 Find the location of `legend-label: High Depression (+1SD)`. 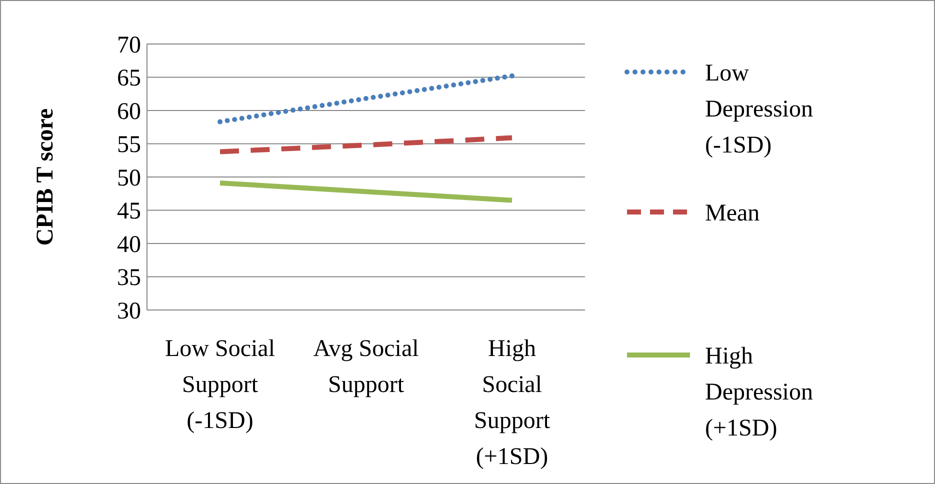

legend-label: High Depression (+1SD) is located at coordinates (759, 392).